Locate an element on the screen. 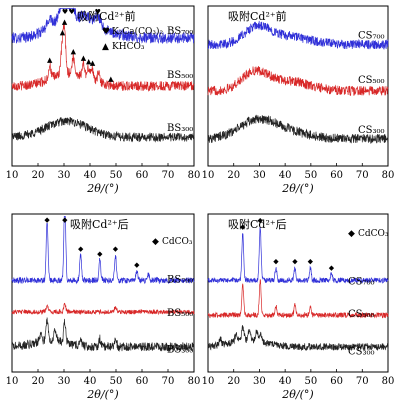 The height and width of the screenshot is (410, 402). legend-glyph: ♥ is located at coordinates (106, 32).